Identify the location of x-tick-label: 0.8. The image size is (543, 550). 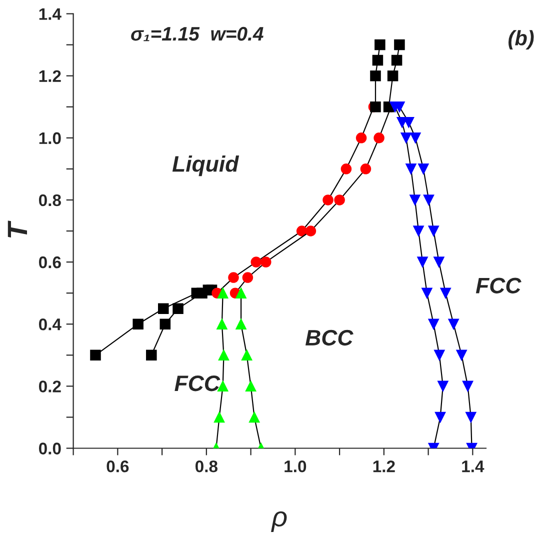
(207, 466).